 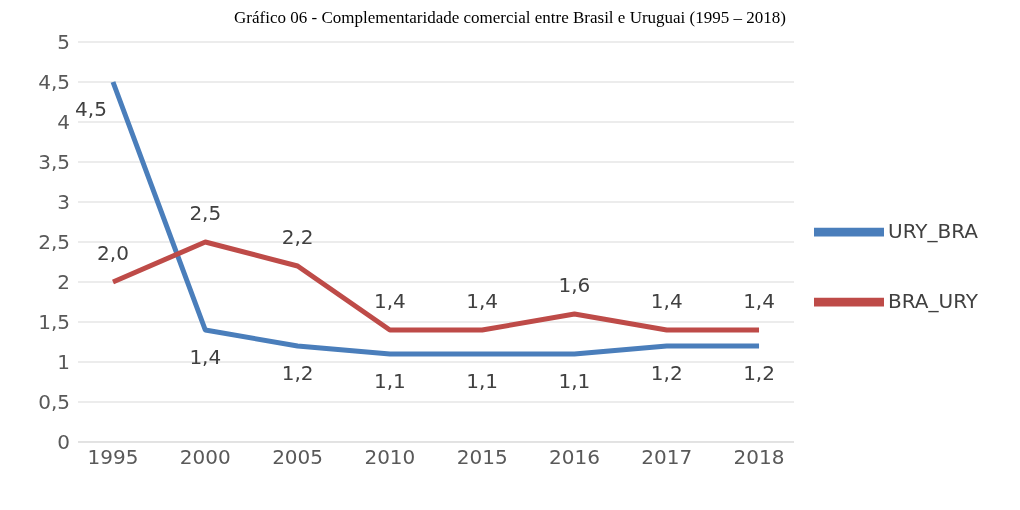 What do you see at coordinates (574, 457) in the screenshot?
I see `x-tick-label: 2016` at bounding box center [574, 457].